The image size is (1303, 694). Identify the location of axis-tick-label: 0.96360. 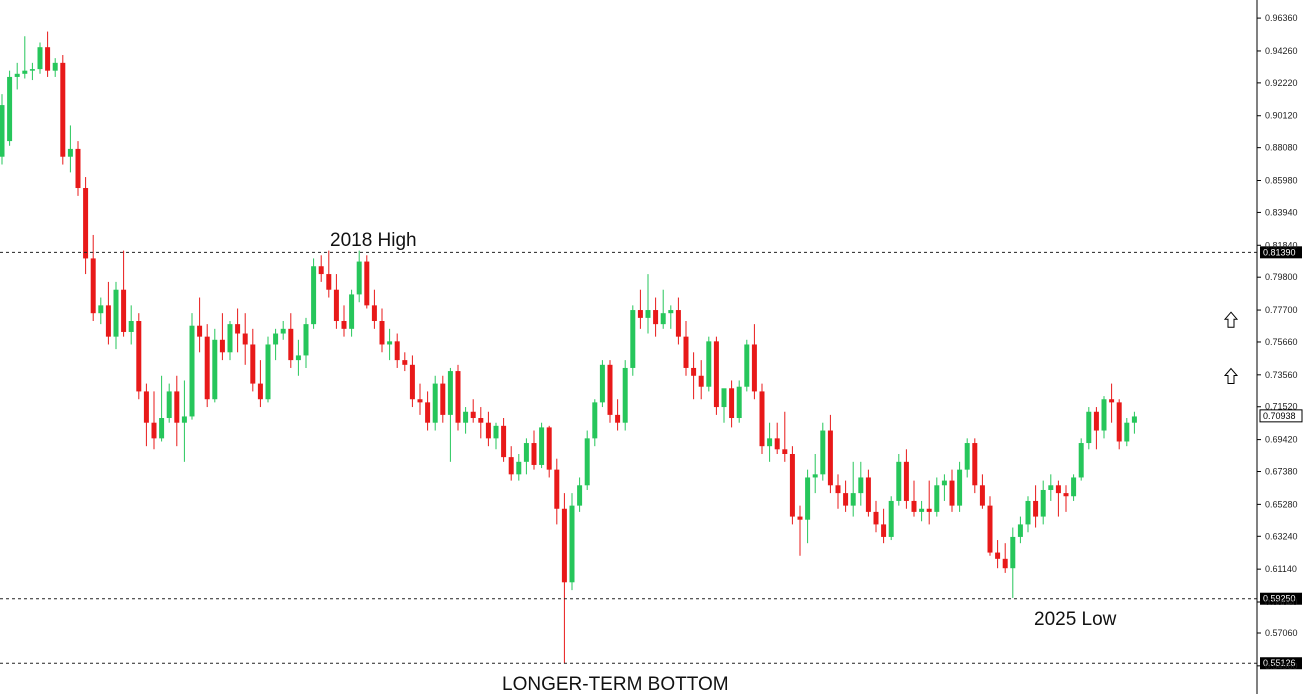
(1281, 18).